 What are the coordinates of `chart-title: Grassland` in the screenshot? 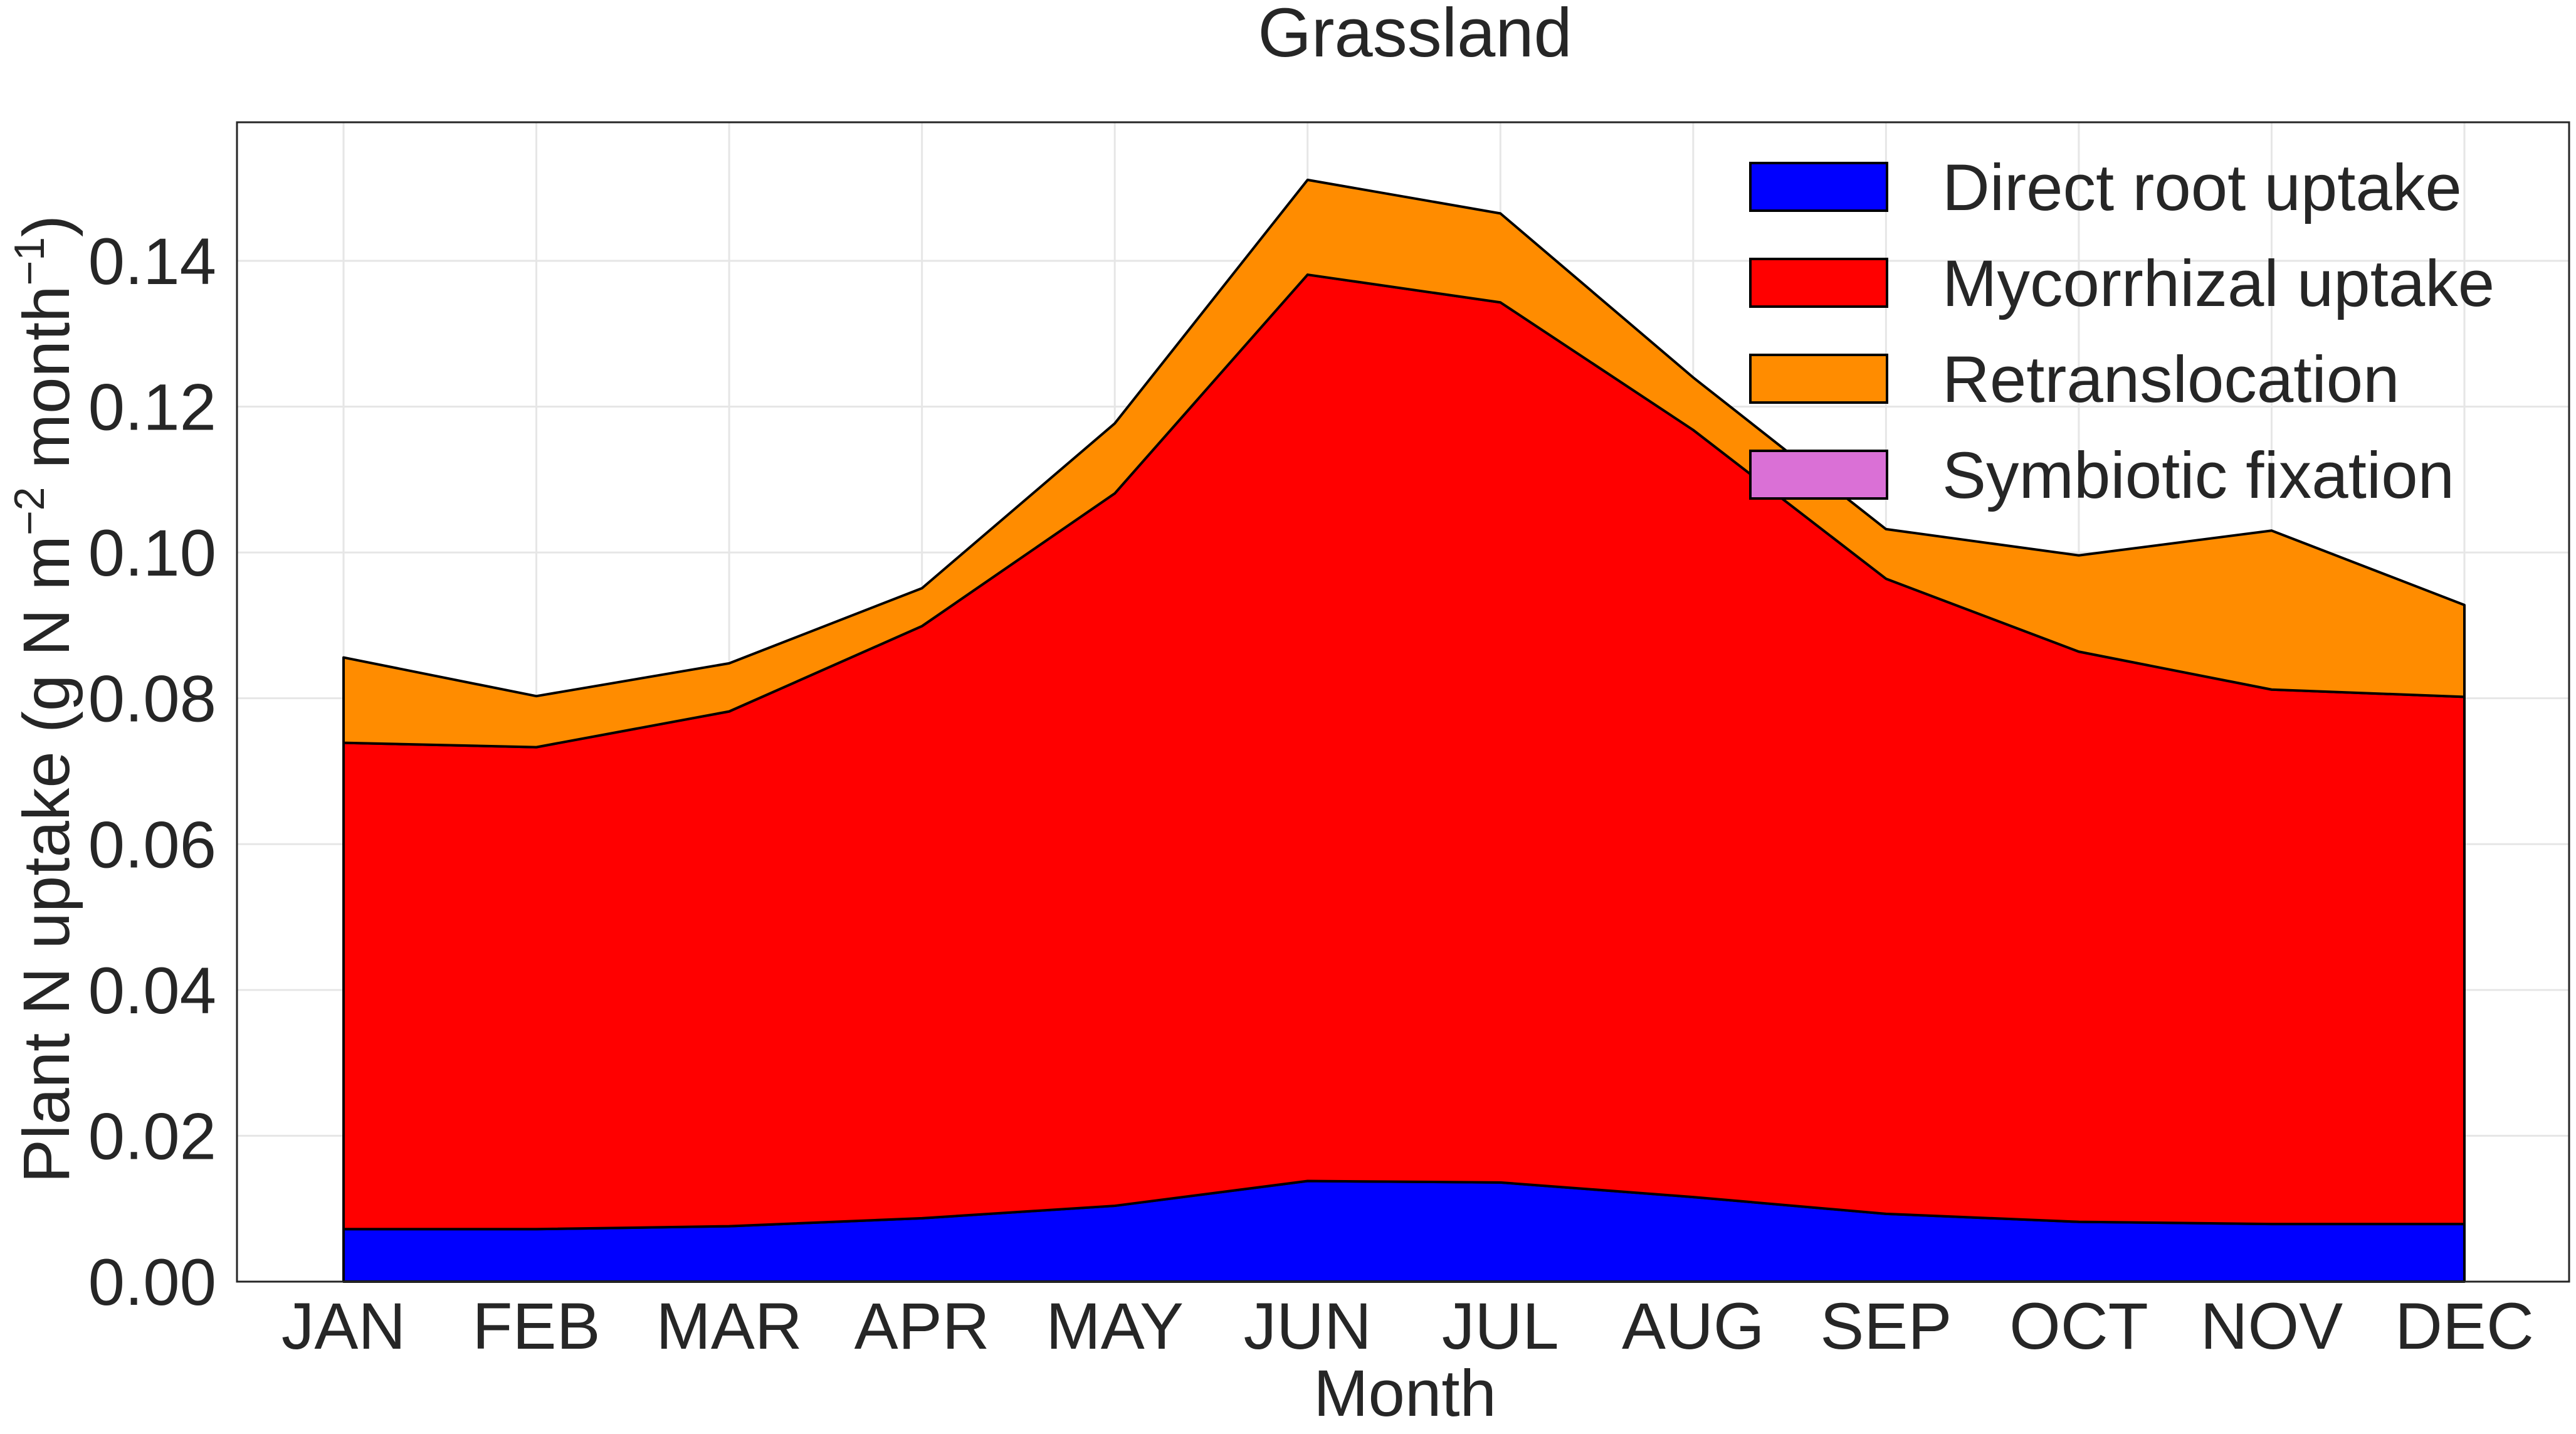 It's located at (1415, 35).